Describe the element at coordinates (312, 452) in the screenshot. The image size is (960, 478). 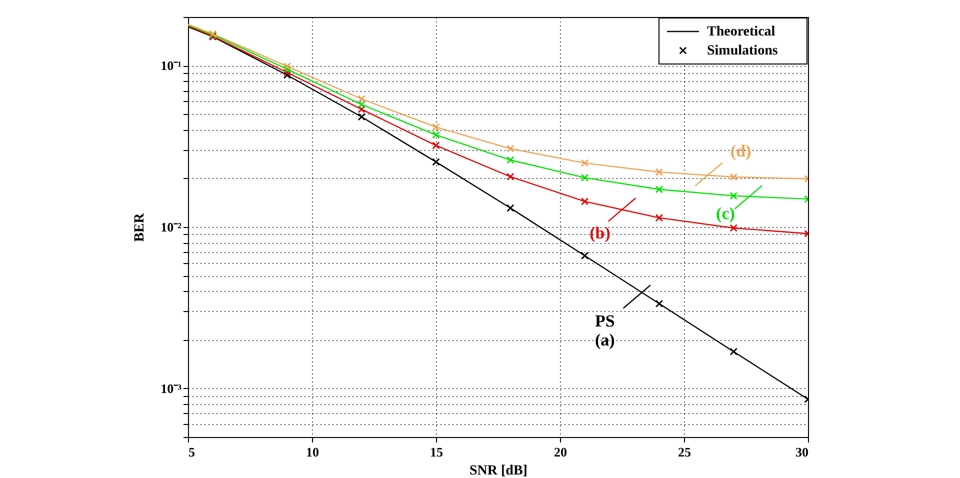
I see `x-tick-label: 10` at that location.